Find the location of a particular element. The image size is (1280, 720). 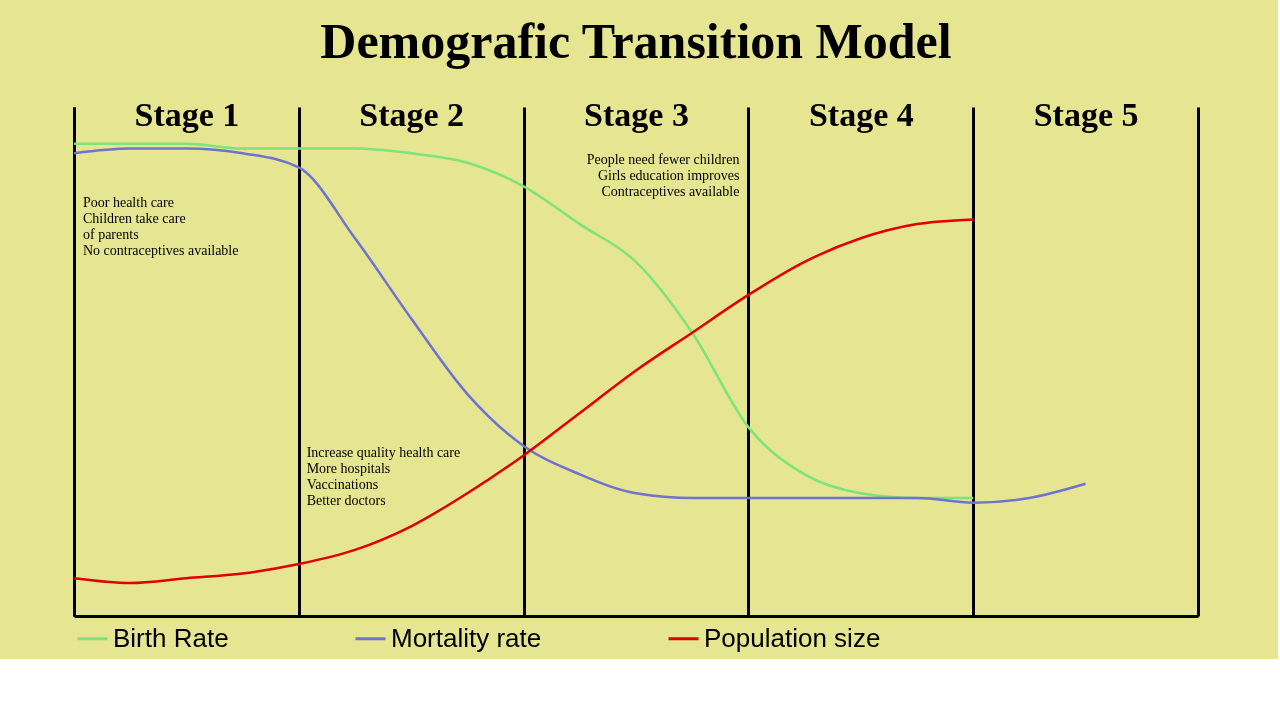

annotation: Increase quality health care More hospitals Vaccinations Better doctors is located at coordinates (383, 477).